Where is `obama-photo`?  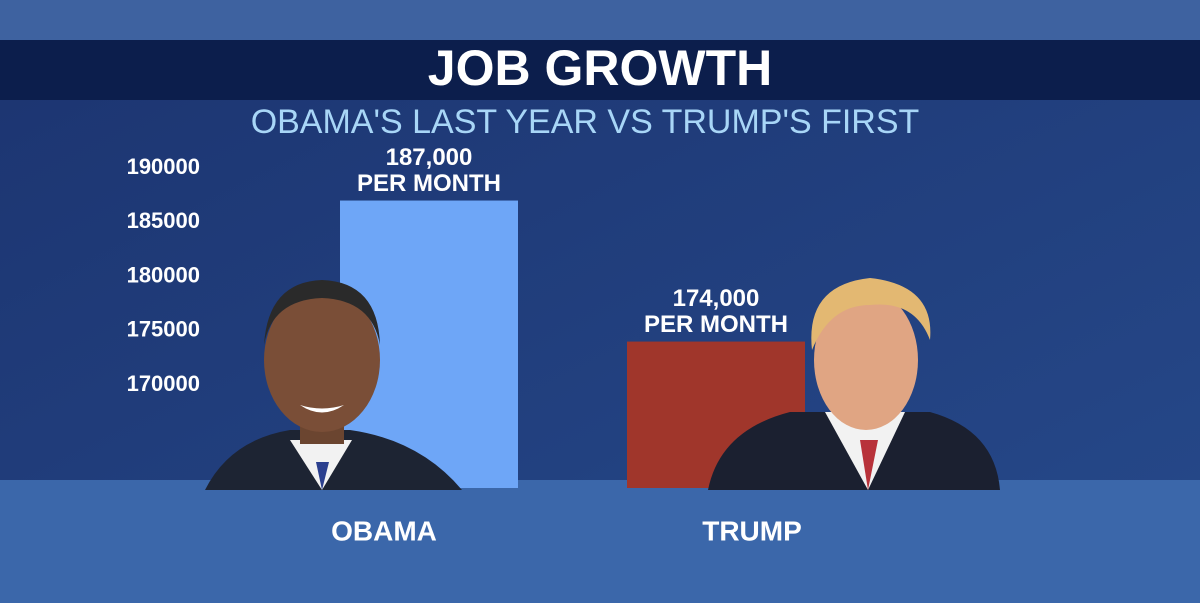 obama-photo is located at coordinates (333, 385).